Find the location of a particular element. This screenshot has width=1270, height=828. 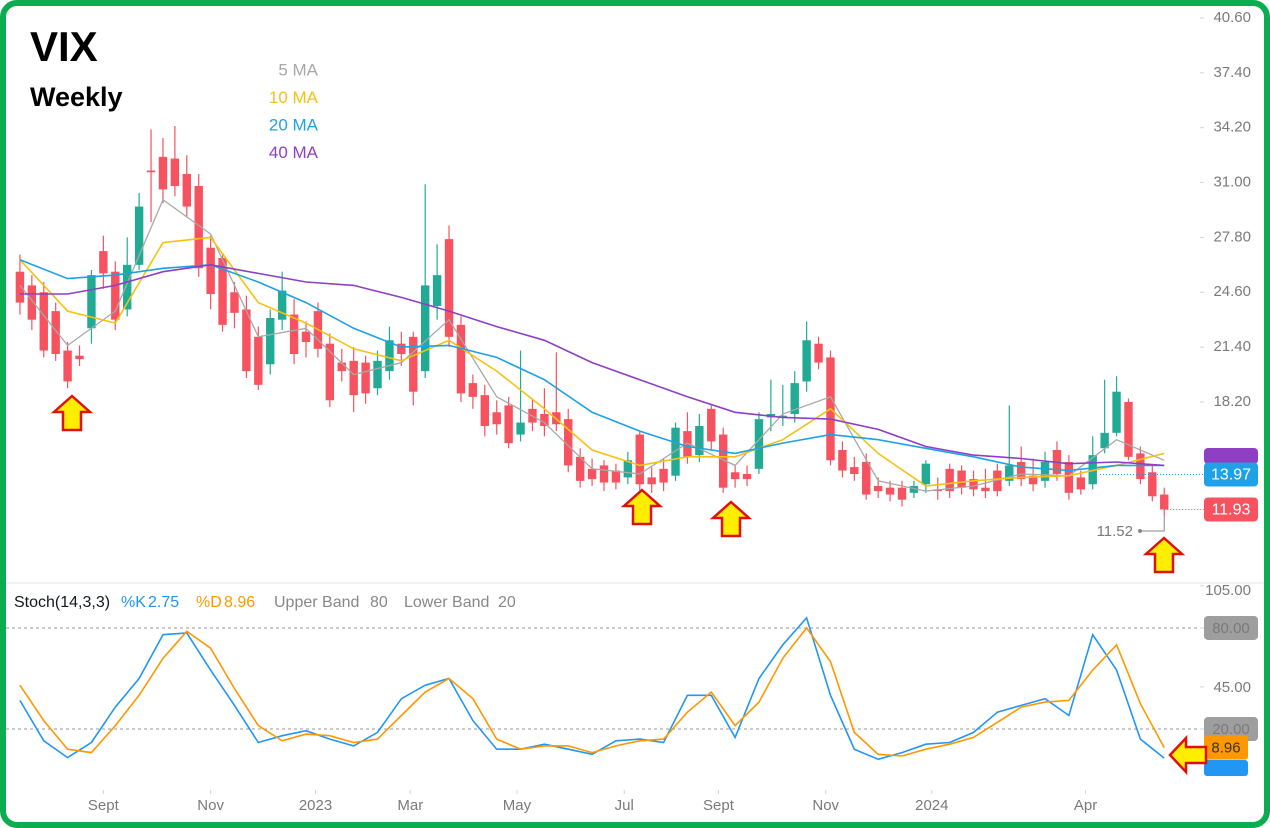

indicator-title: Stoch(14,3,3) is located at coordinates (62, 602).